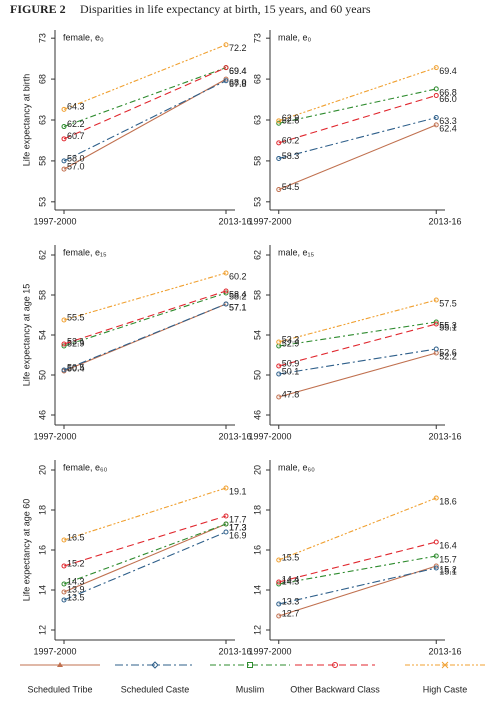  I want to click on data-label: 58.3, so click(291, 156).